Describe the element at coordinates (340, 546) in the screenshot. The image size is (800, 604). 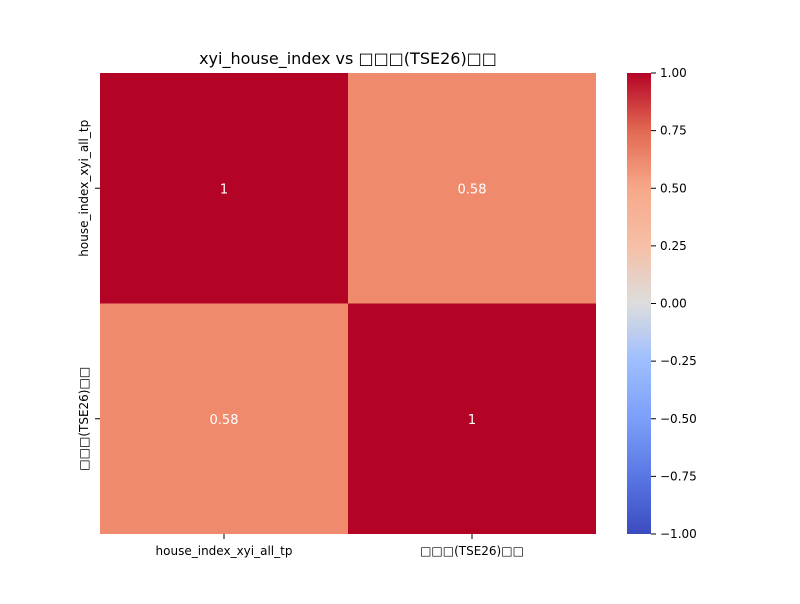
I see `x-axis: house_index_xyi_all_tp □□□(TSE26)□□` at that location.